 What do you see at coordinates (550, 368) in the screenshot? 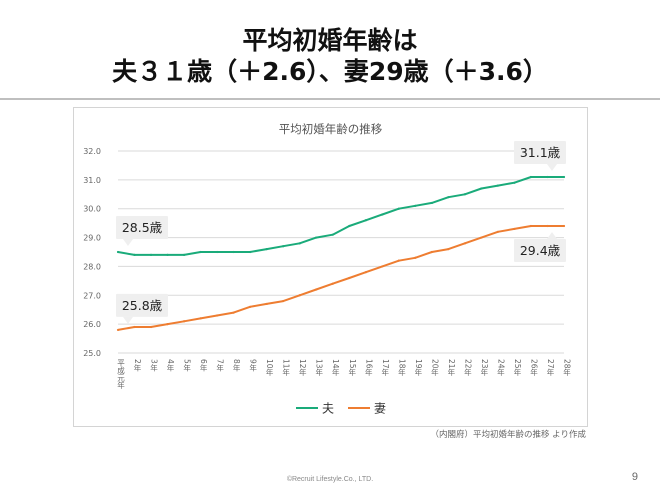
I see `x-tick-label: 27年` at bounding box center [550, 368].